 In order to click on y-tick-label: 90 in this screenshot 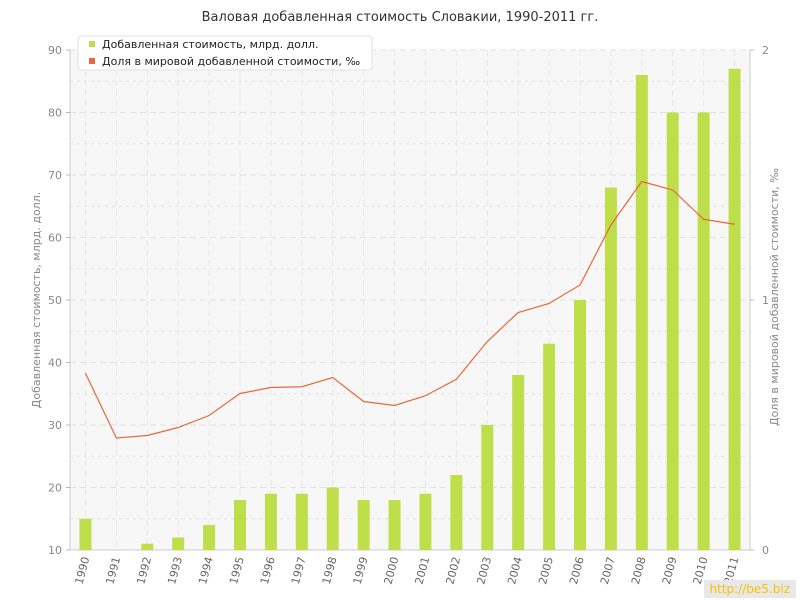, I will do `click(55, 50)`.